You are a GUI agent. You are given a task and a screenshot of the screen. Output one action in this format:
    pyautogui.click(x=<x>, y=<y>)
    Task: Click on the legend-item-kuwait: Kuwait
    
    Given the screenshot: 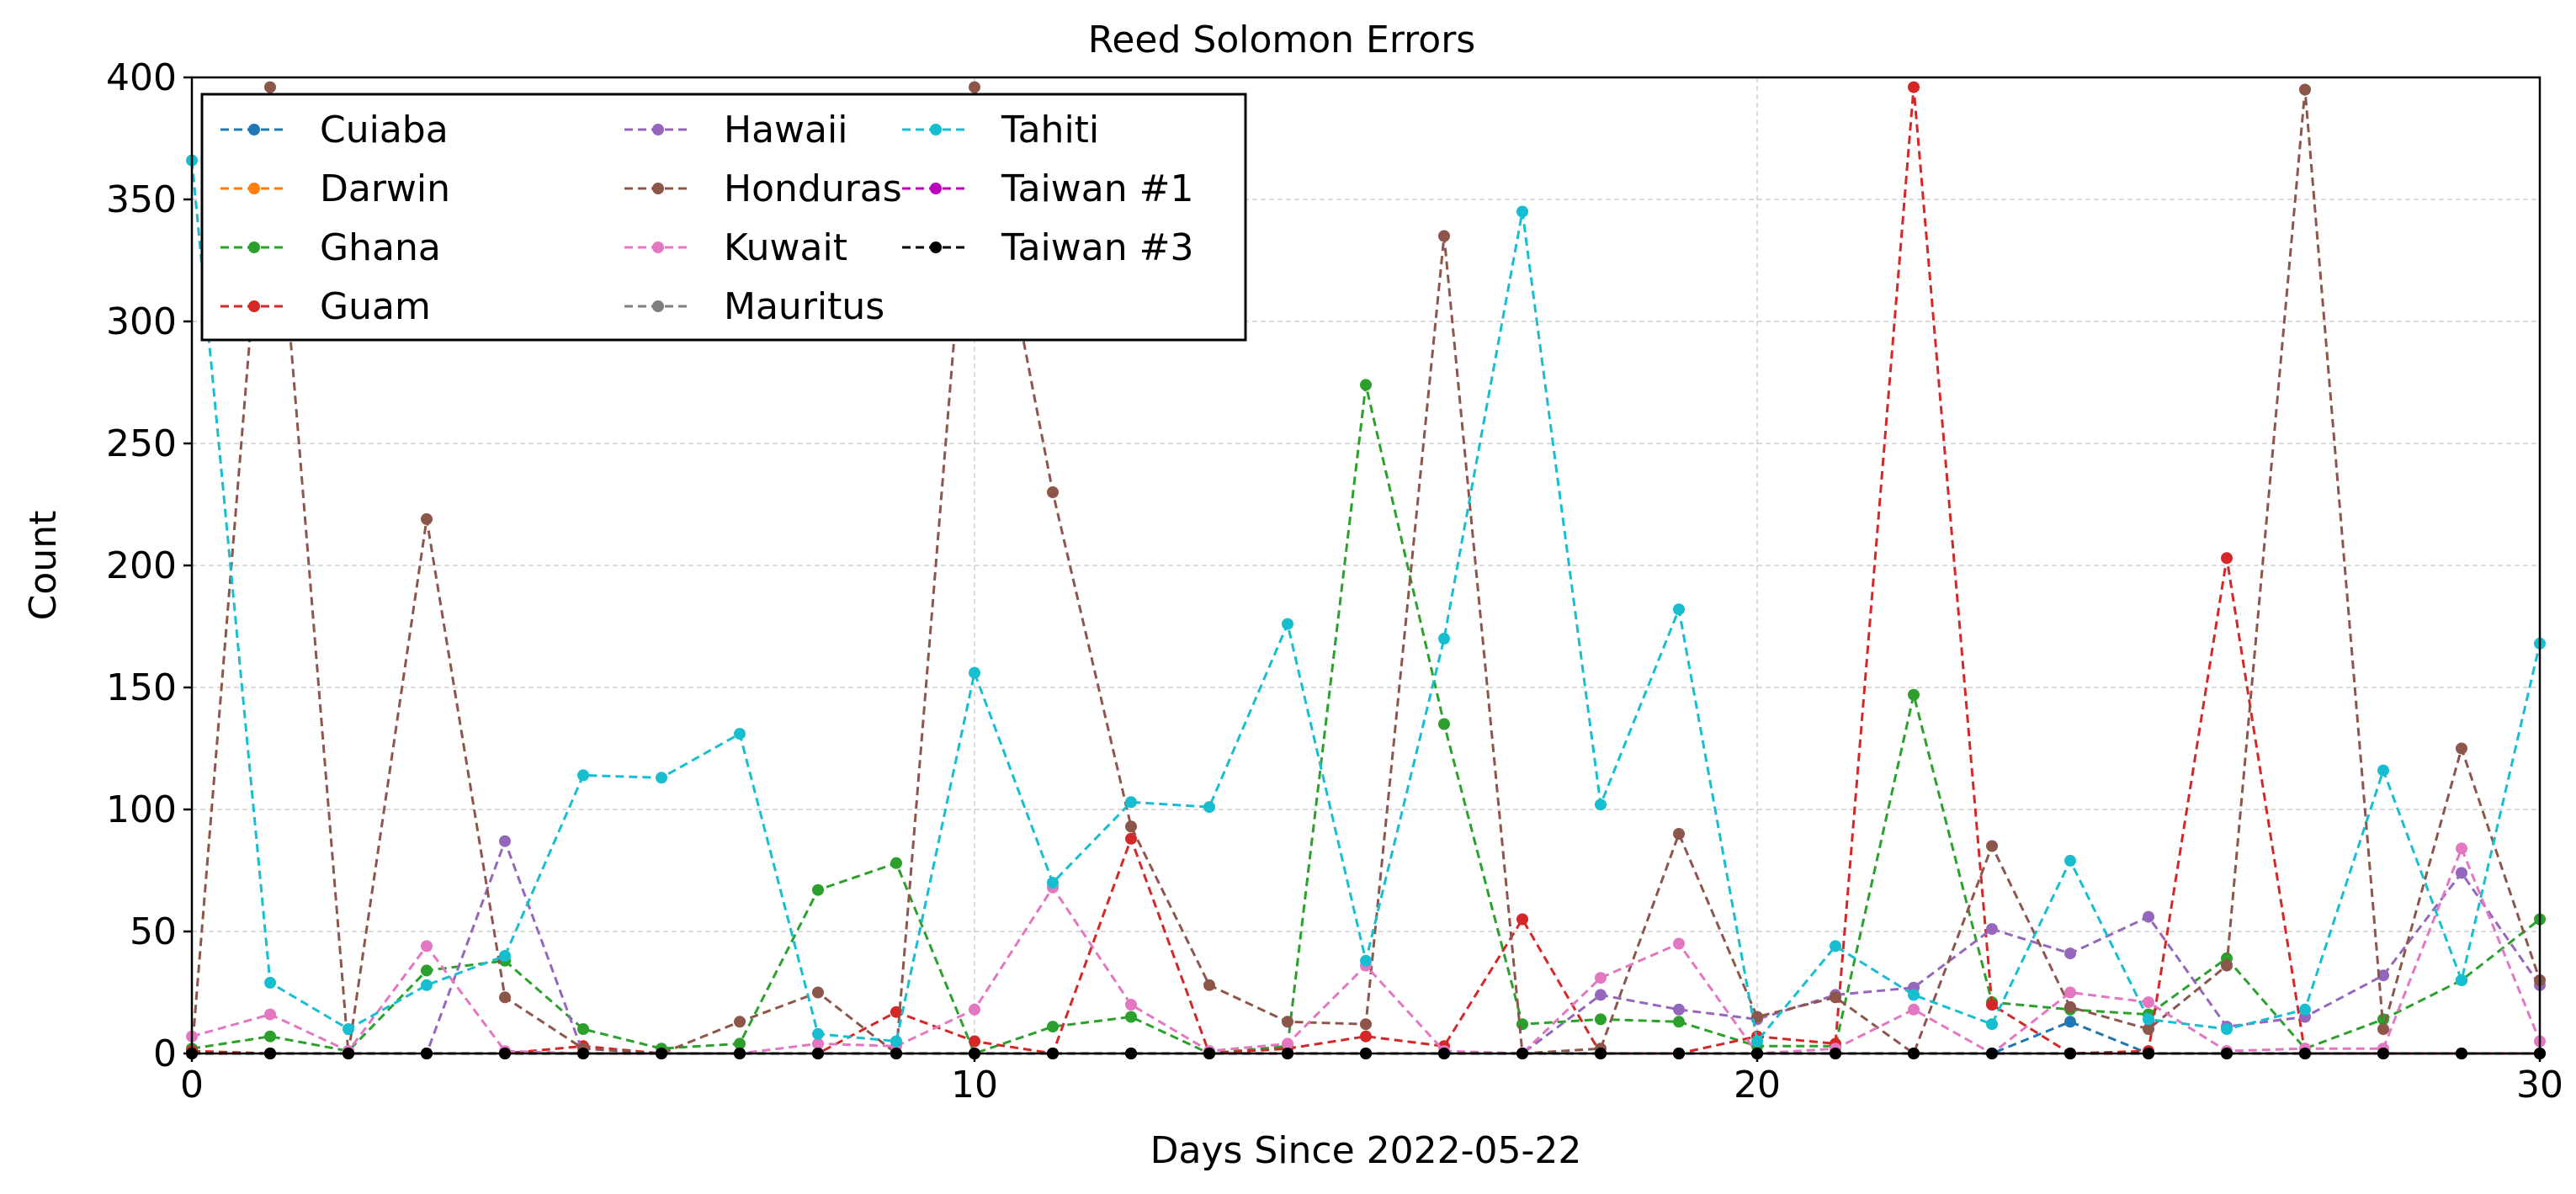 What is the action you would take?
    pyautogui.click(x=736, y=247)
    